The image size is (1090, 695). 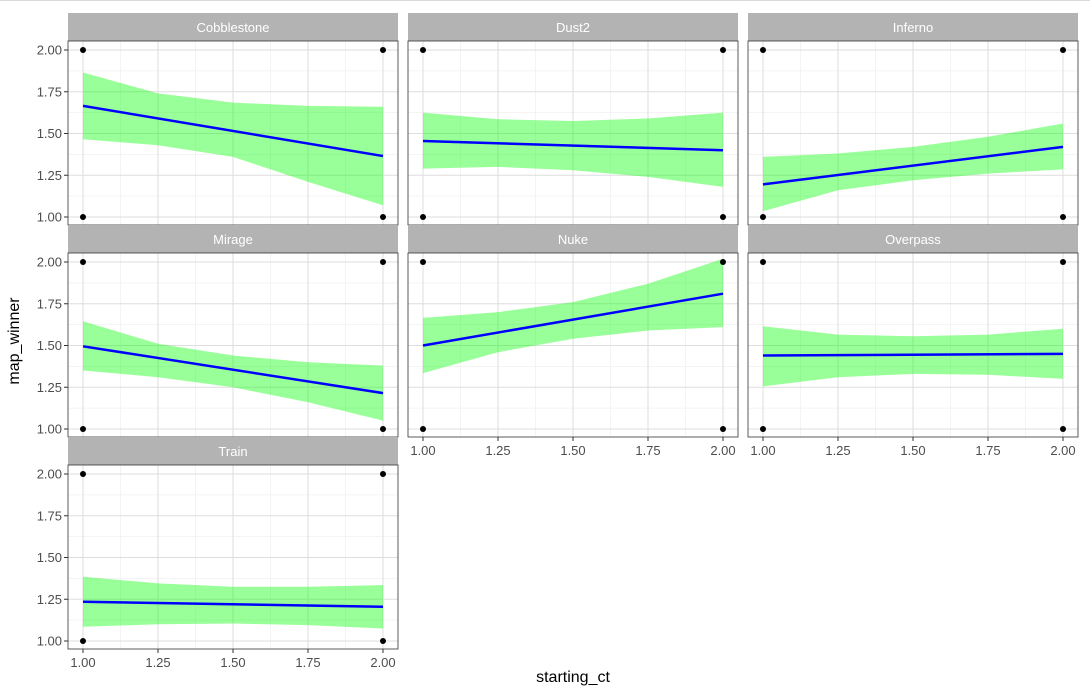 I want to click on panel-cobblestone: Cobblestone 1.00 1.25 1.50 1.75 2.00, so click(x=218, y=119).